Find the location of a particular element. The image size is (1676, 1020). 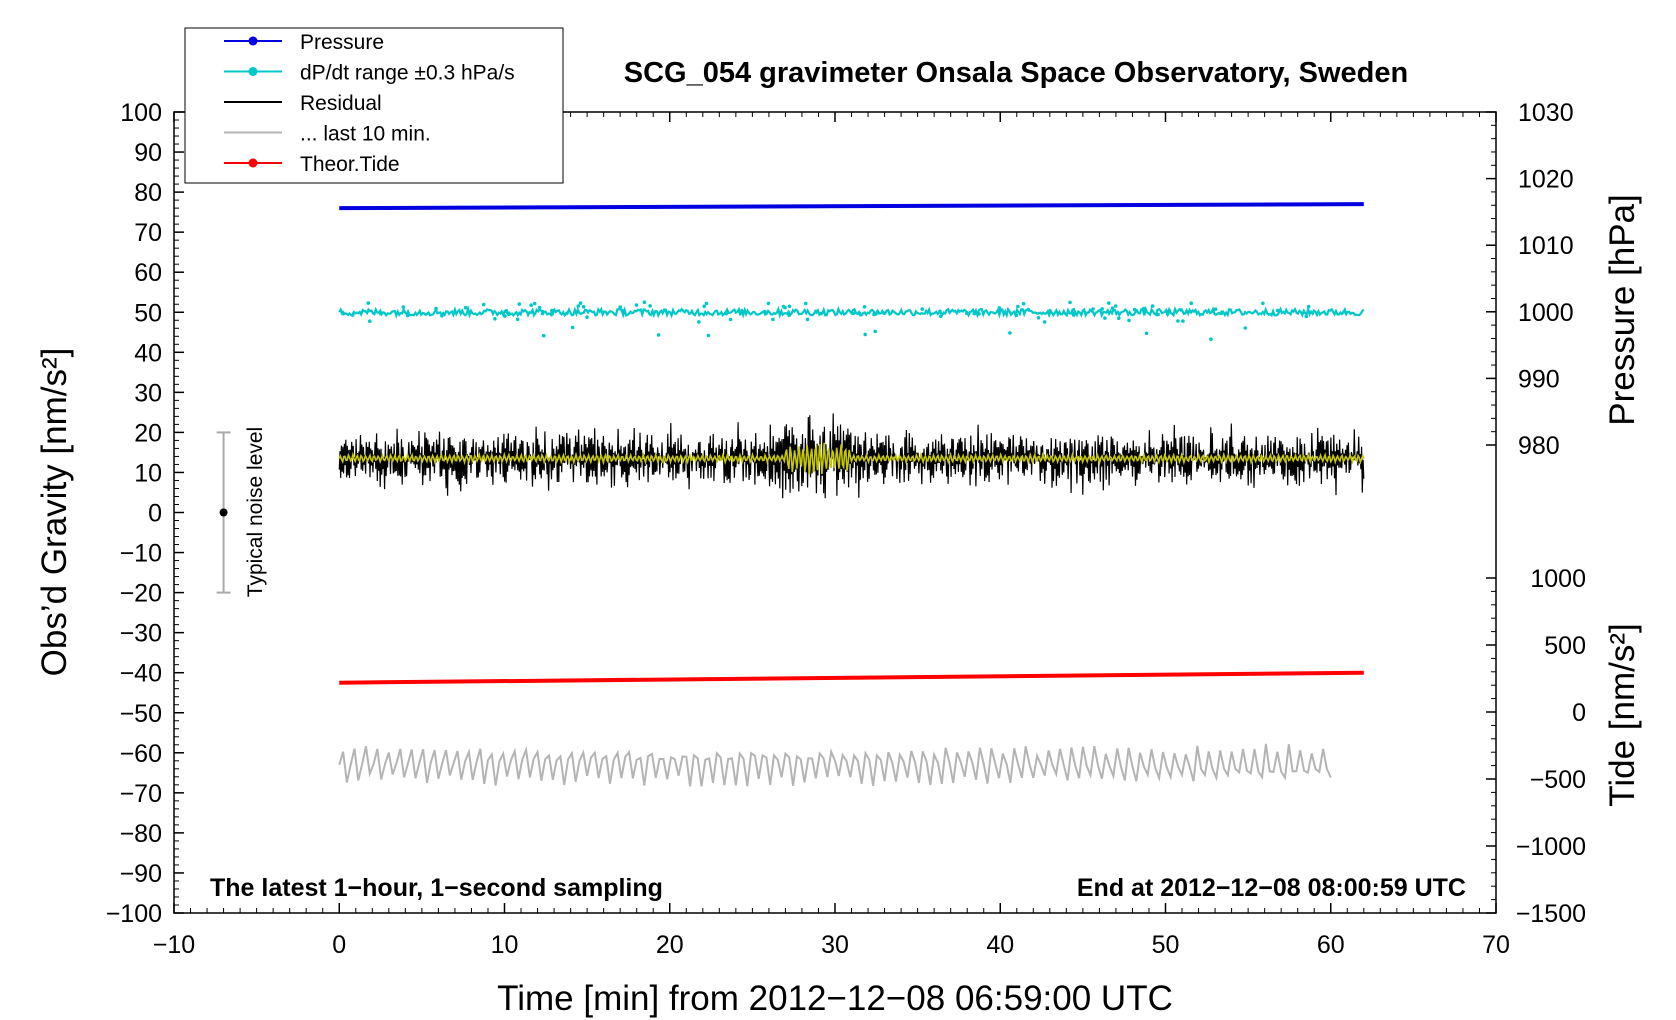

y-tick-label-pressure: 980 is located at coordinates (1539, 446).